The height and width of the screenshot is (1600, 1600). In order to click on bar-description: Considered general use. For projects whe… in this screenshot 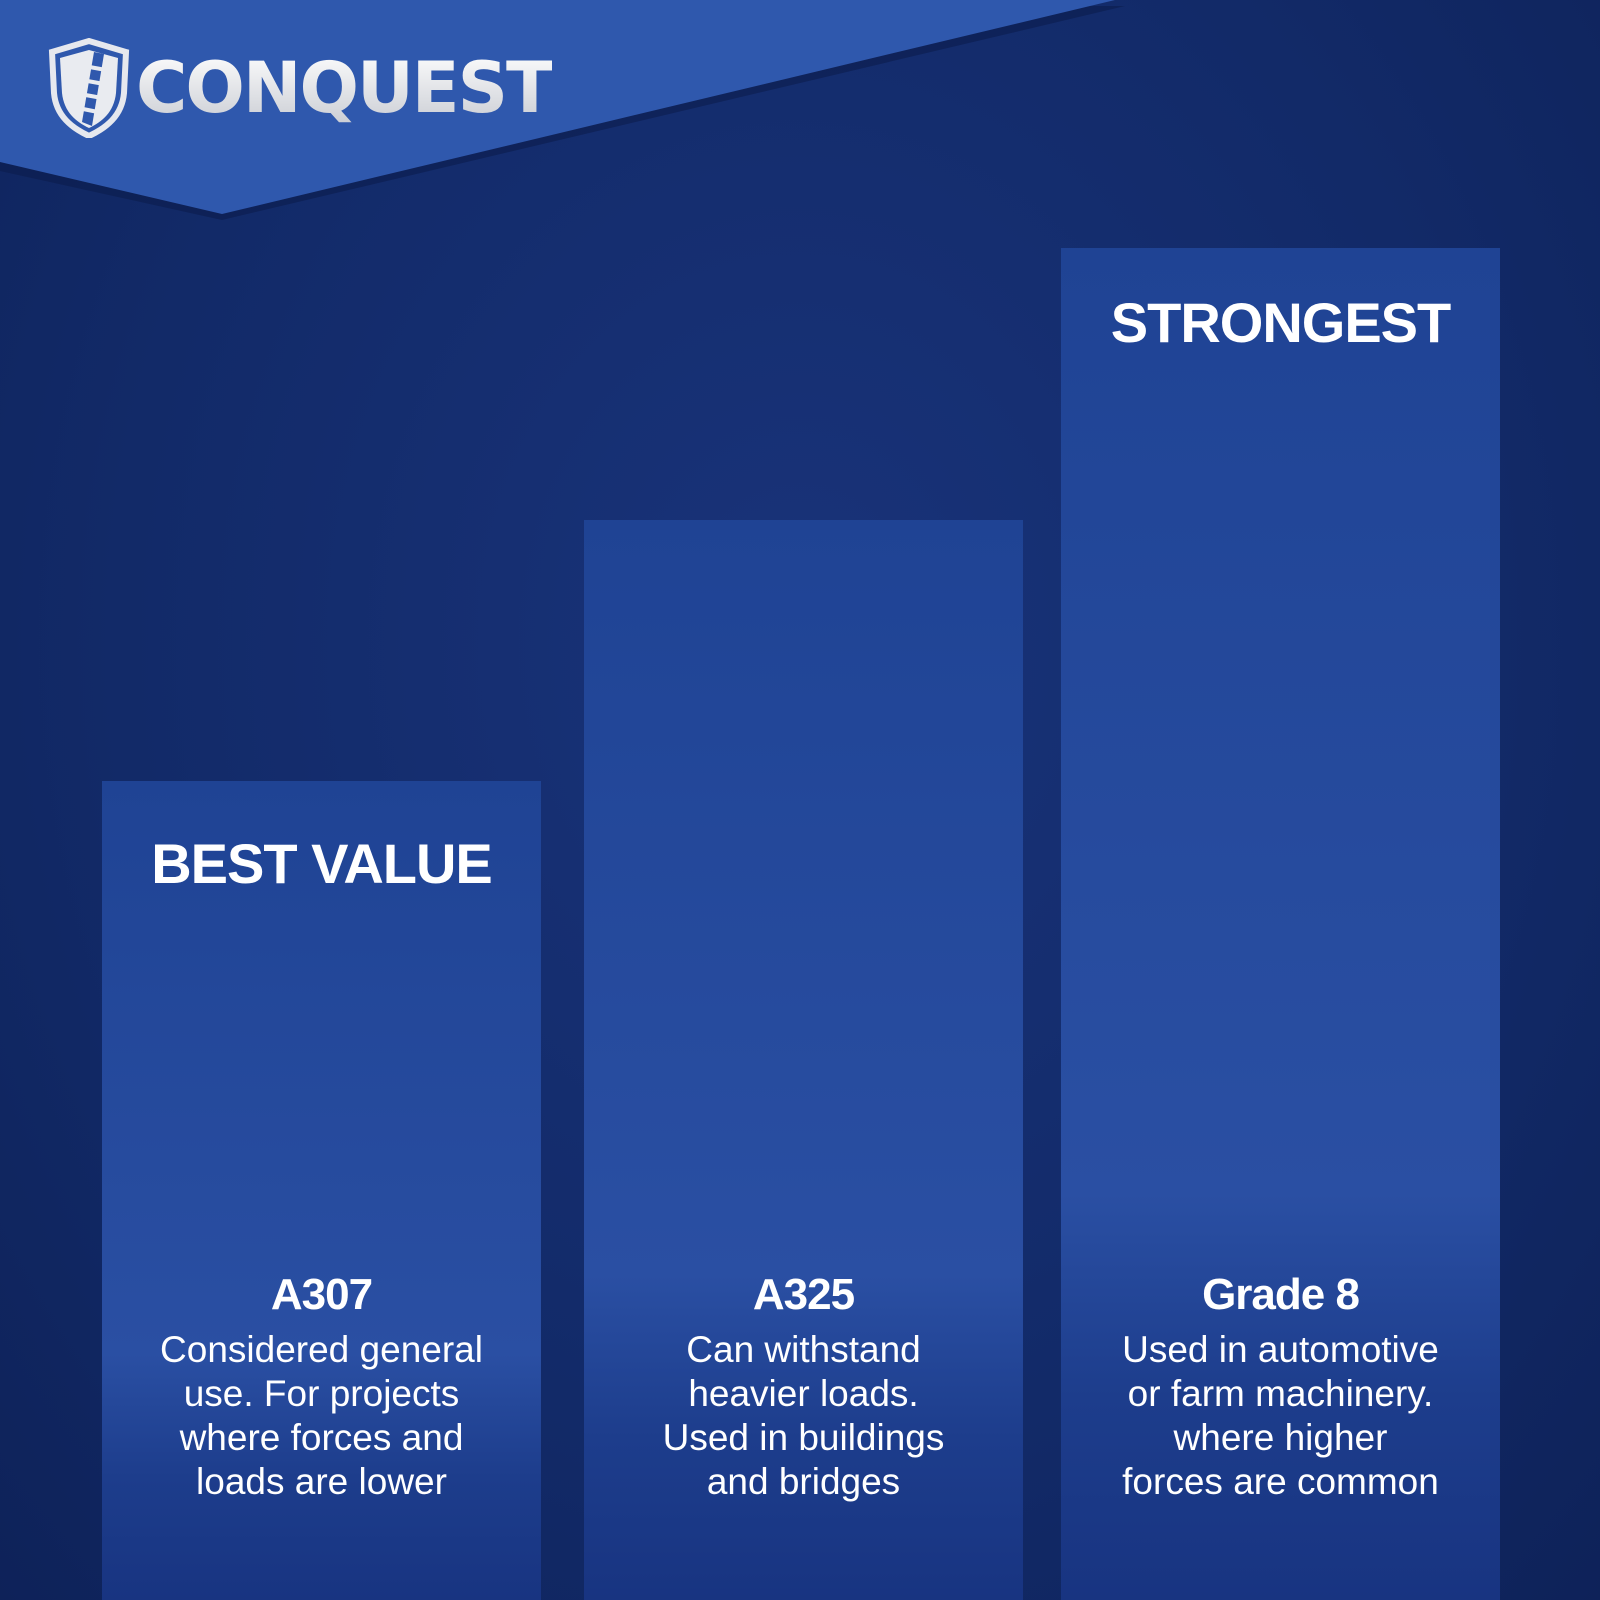, I will do `click(321, 1415)`.